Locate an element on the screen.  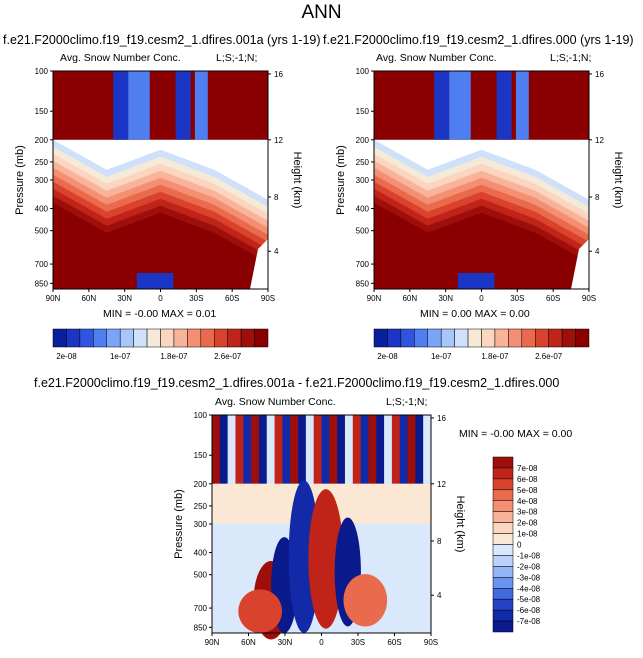
panel-1-stats: MIN = -0.00 MAX = 0.01 is located at coordinates (160, 314).